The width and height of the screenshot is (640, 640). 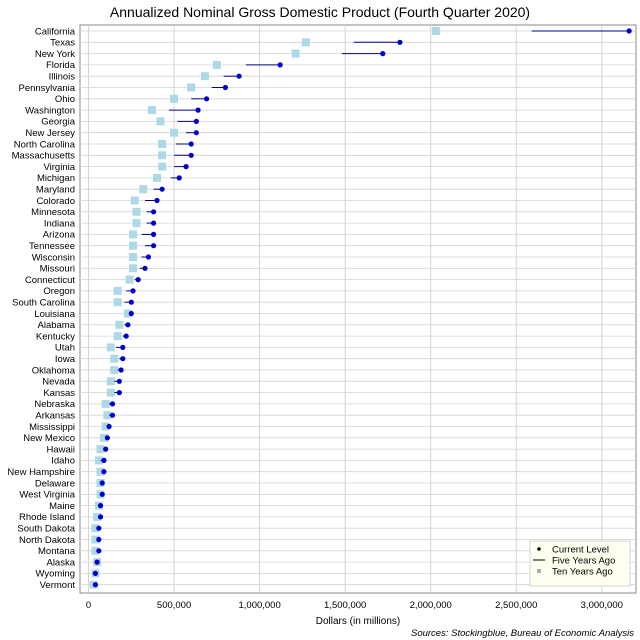 What do you see at coordinates (133, 234) in the screenshot?
I see `ten-years-marker-arizona` at bounding box center [133, 234].